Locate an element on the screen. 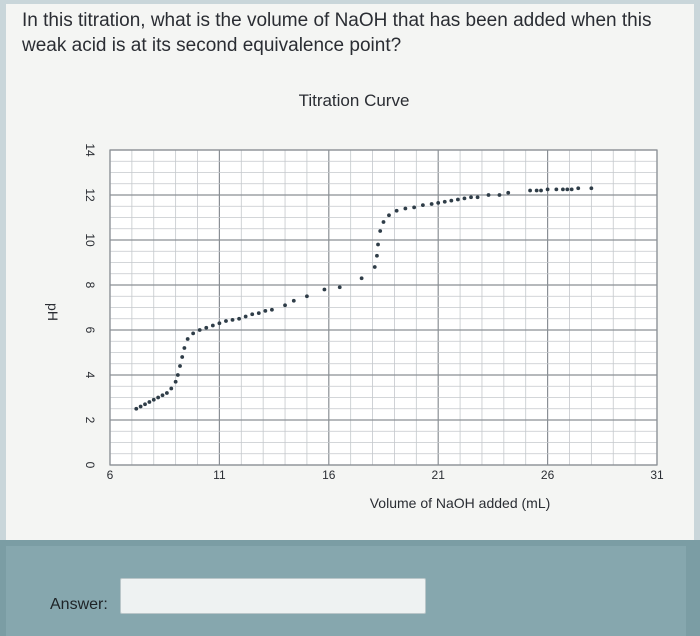 This screenshot has width=700, height=636. y-tick-label: 2 is located at coordinates (90, 420).